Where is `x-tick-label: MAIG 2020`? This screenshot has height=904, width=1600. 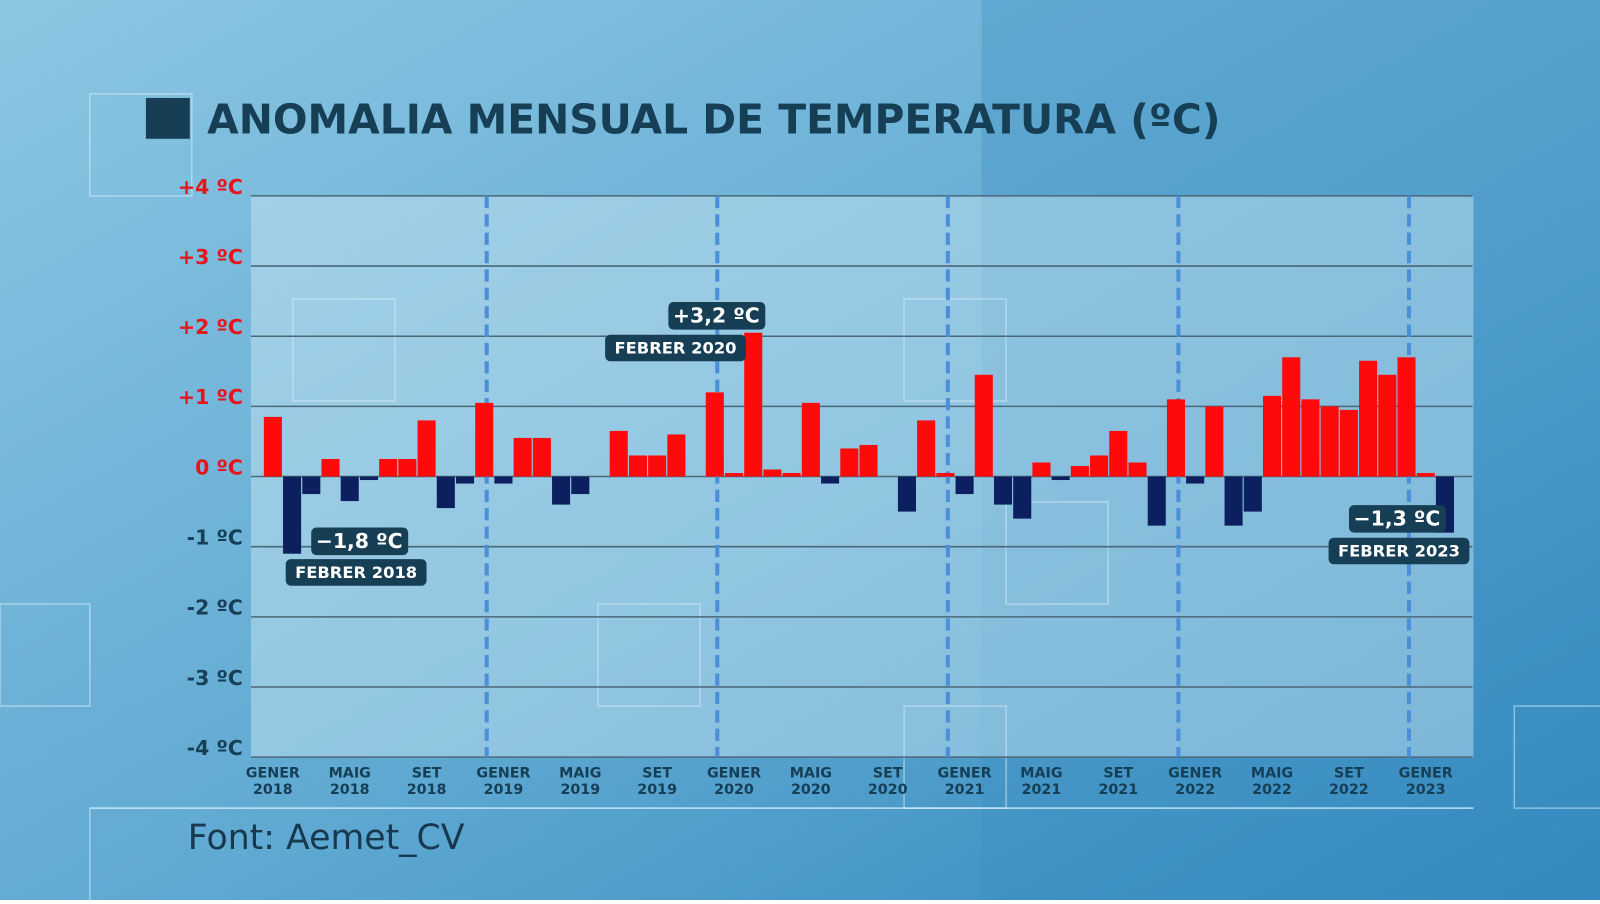 x-tick-label: MAIG 2020 is located at coordinates (811, 781).